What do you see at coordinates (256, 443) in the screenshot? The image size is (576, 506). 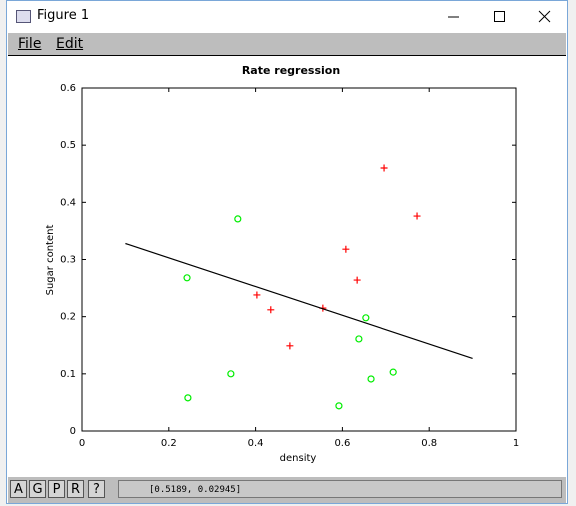 I see `x-tick-label: 0.4` at bounding box center [256, 443].